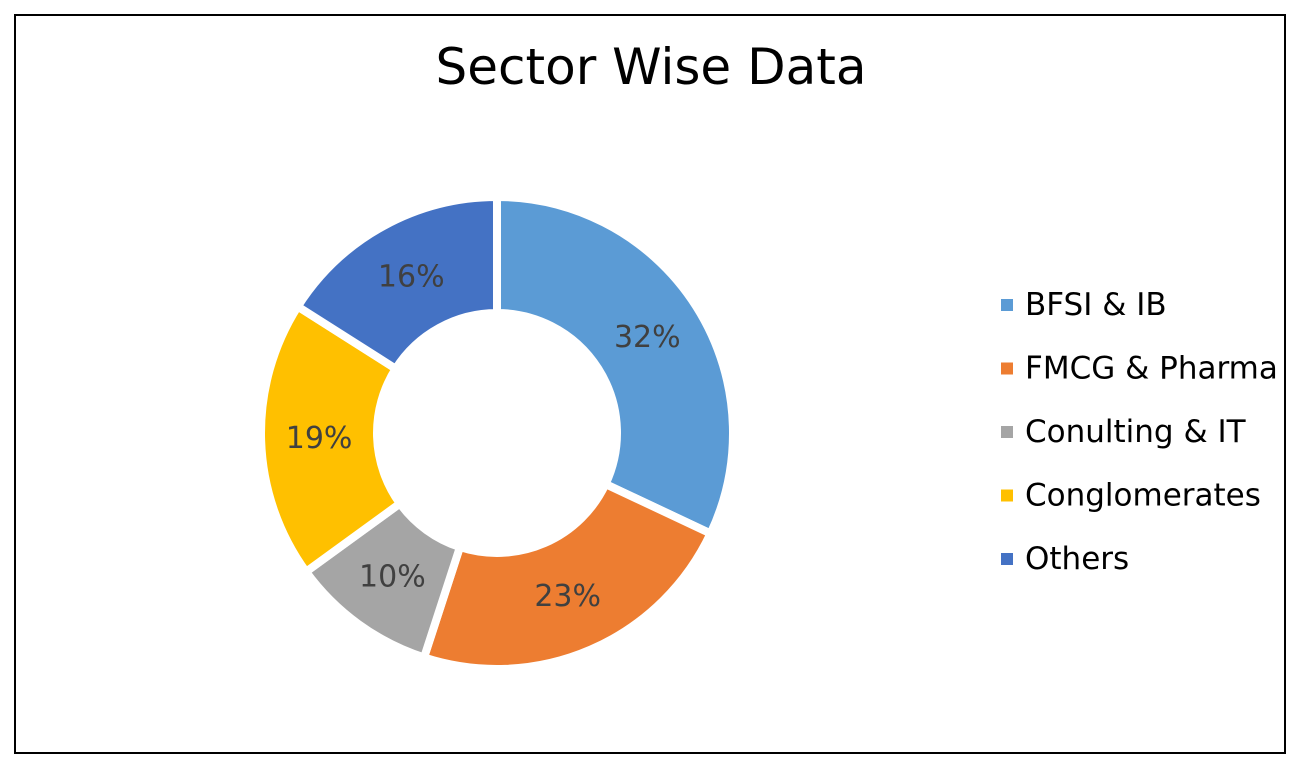  I want to click on slice-conglomerates, so click(331, 439).